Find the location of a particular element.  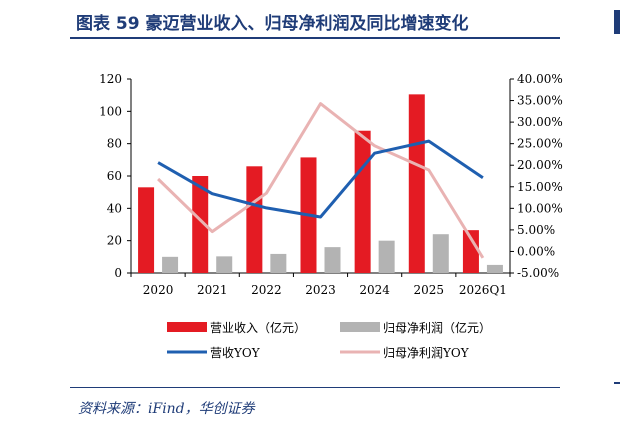

legend-revenue-yoy-label: 营收YOY is located at coordinates (235, 353).